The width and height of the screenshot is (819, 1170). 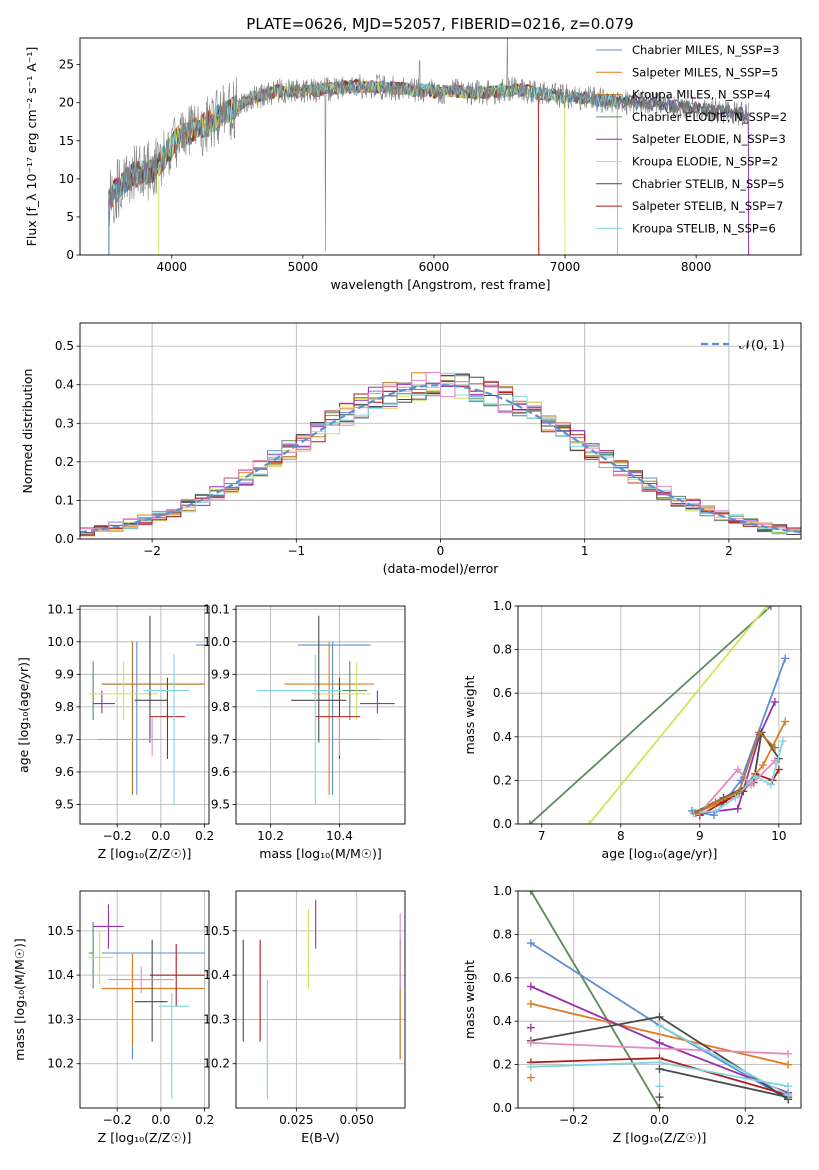 What do you see at coordinates (220, 772) in the screenshot?
I see `y-tick-label: 9.6` at bounding box center [220, 772].